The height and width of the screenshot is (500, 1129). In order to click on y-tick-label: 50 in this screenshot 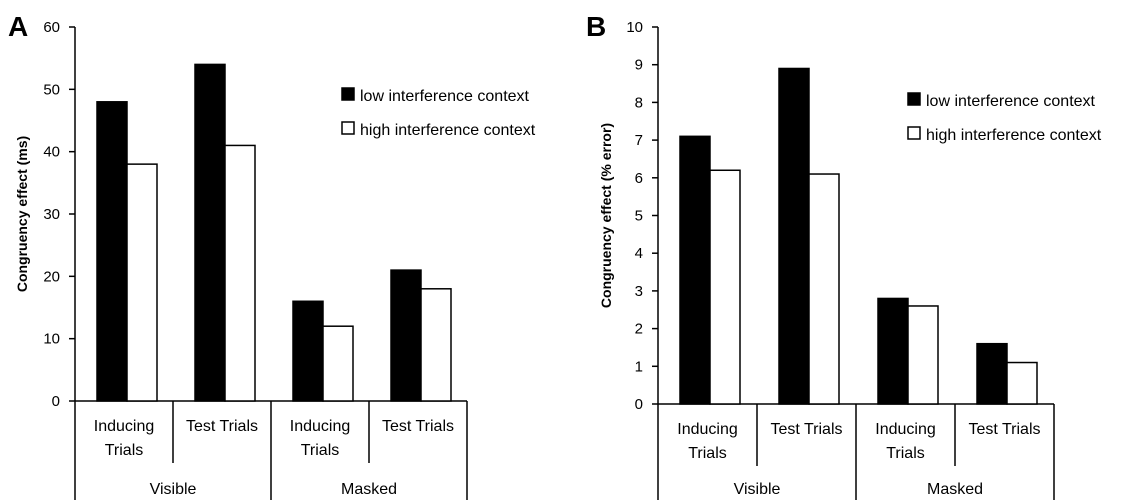, I will do `click(51, 89)`.